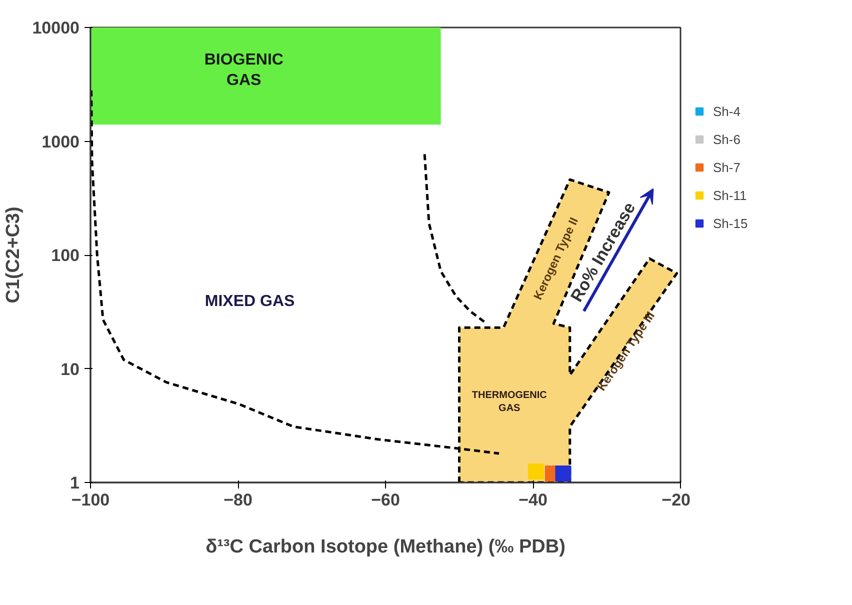 The width and height of the screenshot is (852, 605). What do you see at coordinates (61, 142) in the screenshot?
I see `y-tick-label: 1000` at bounding box center [61, 142].